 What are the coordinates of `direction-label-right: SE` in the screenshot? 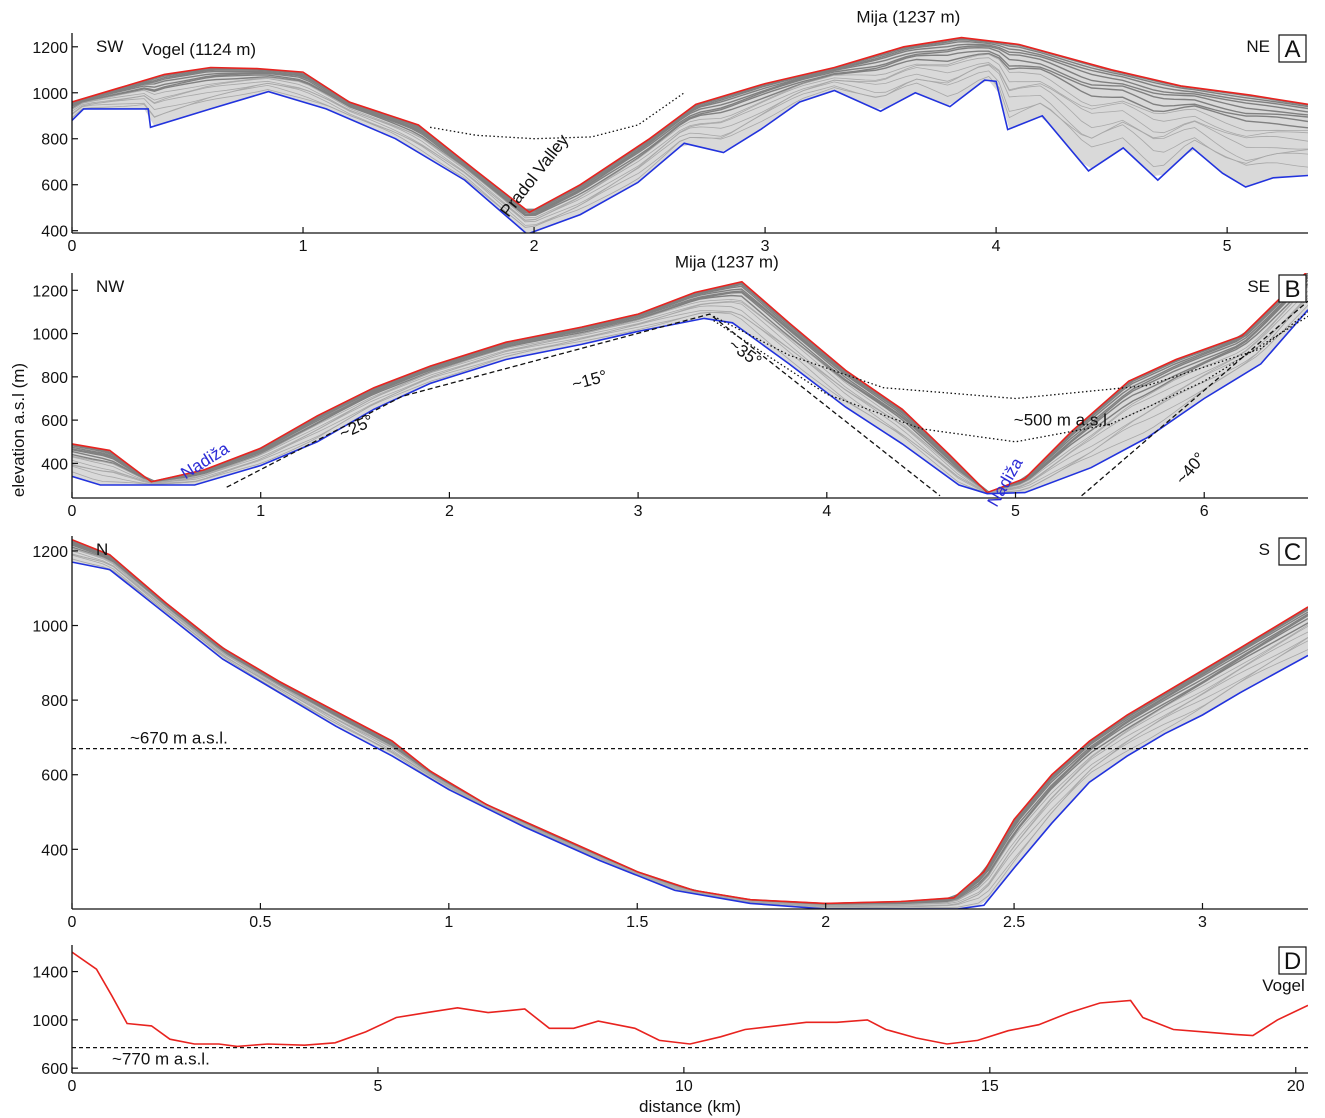 It's located at (1258, 286).